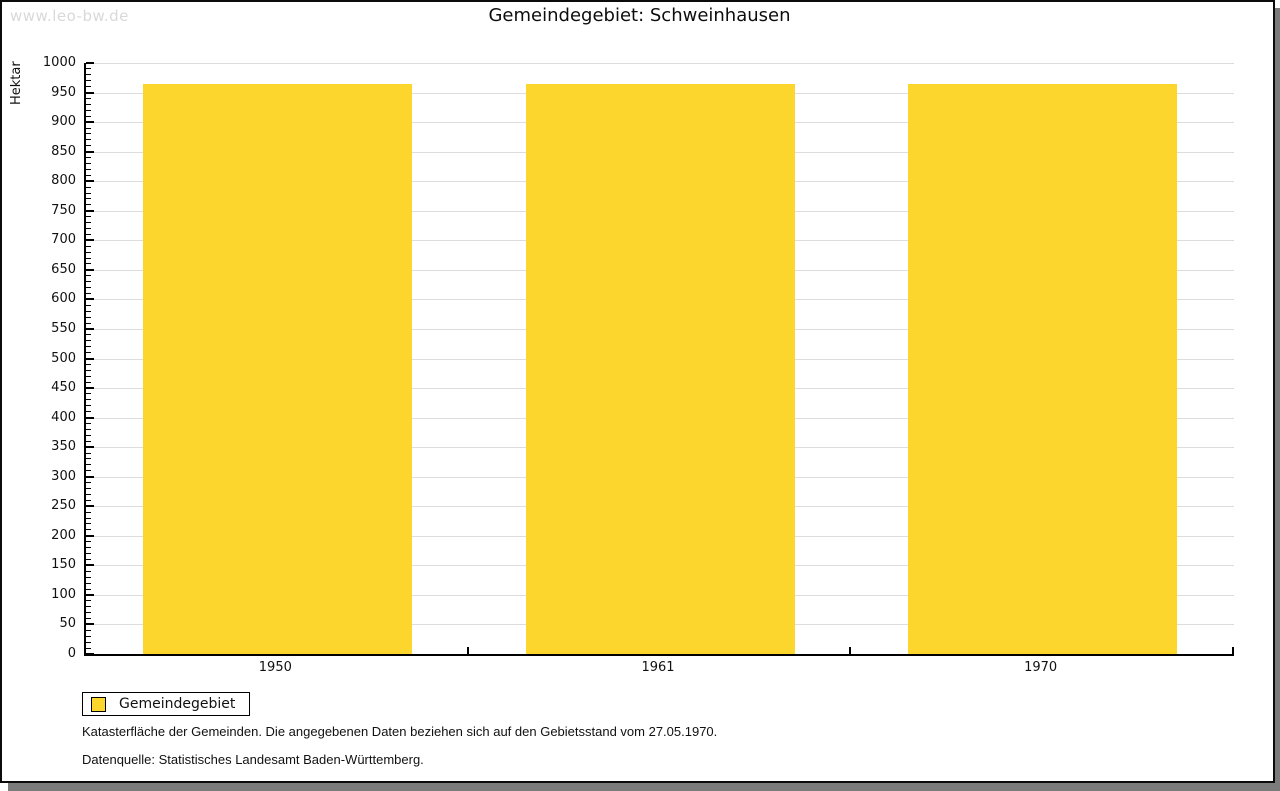 This screenshot has width=1280, height=791. I want to click on y-tick-label: 350, so click(63, 447).